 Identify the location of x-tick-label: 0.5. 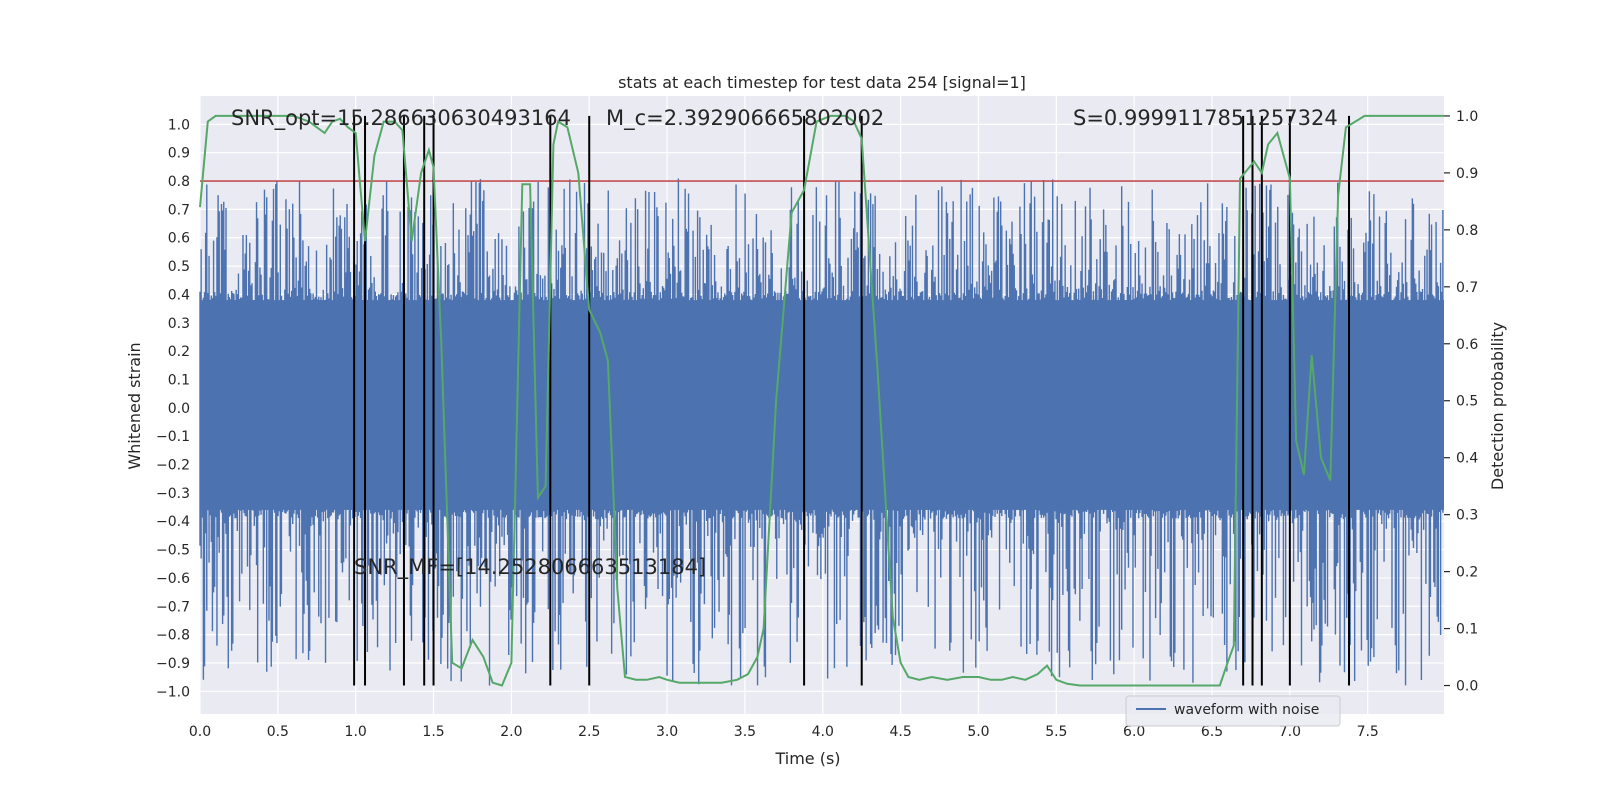
(278, 732).